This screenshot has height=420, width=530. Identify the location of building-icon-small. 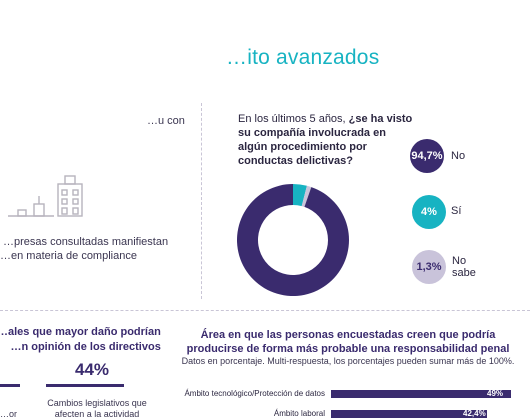
(31, 206).